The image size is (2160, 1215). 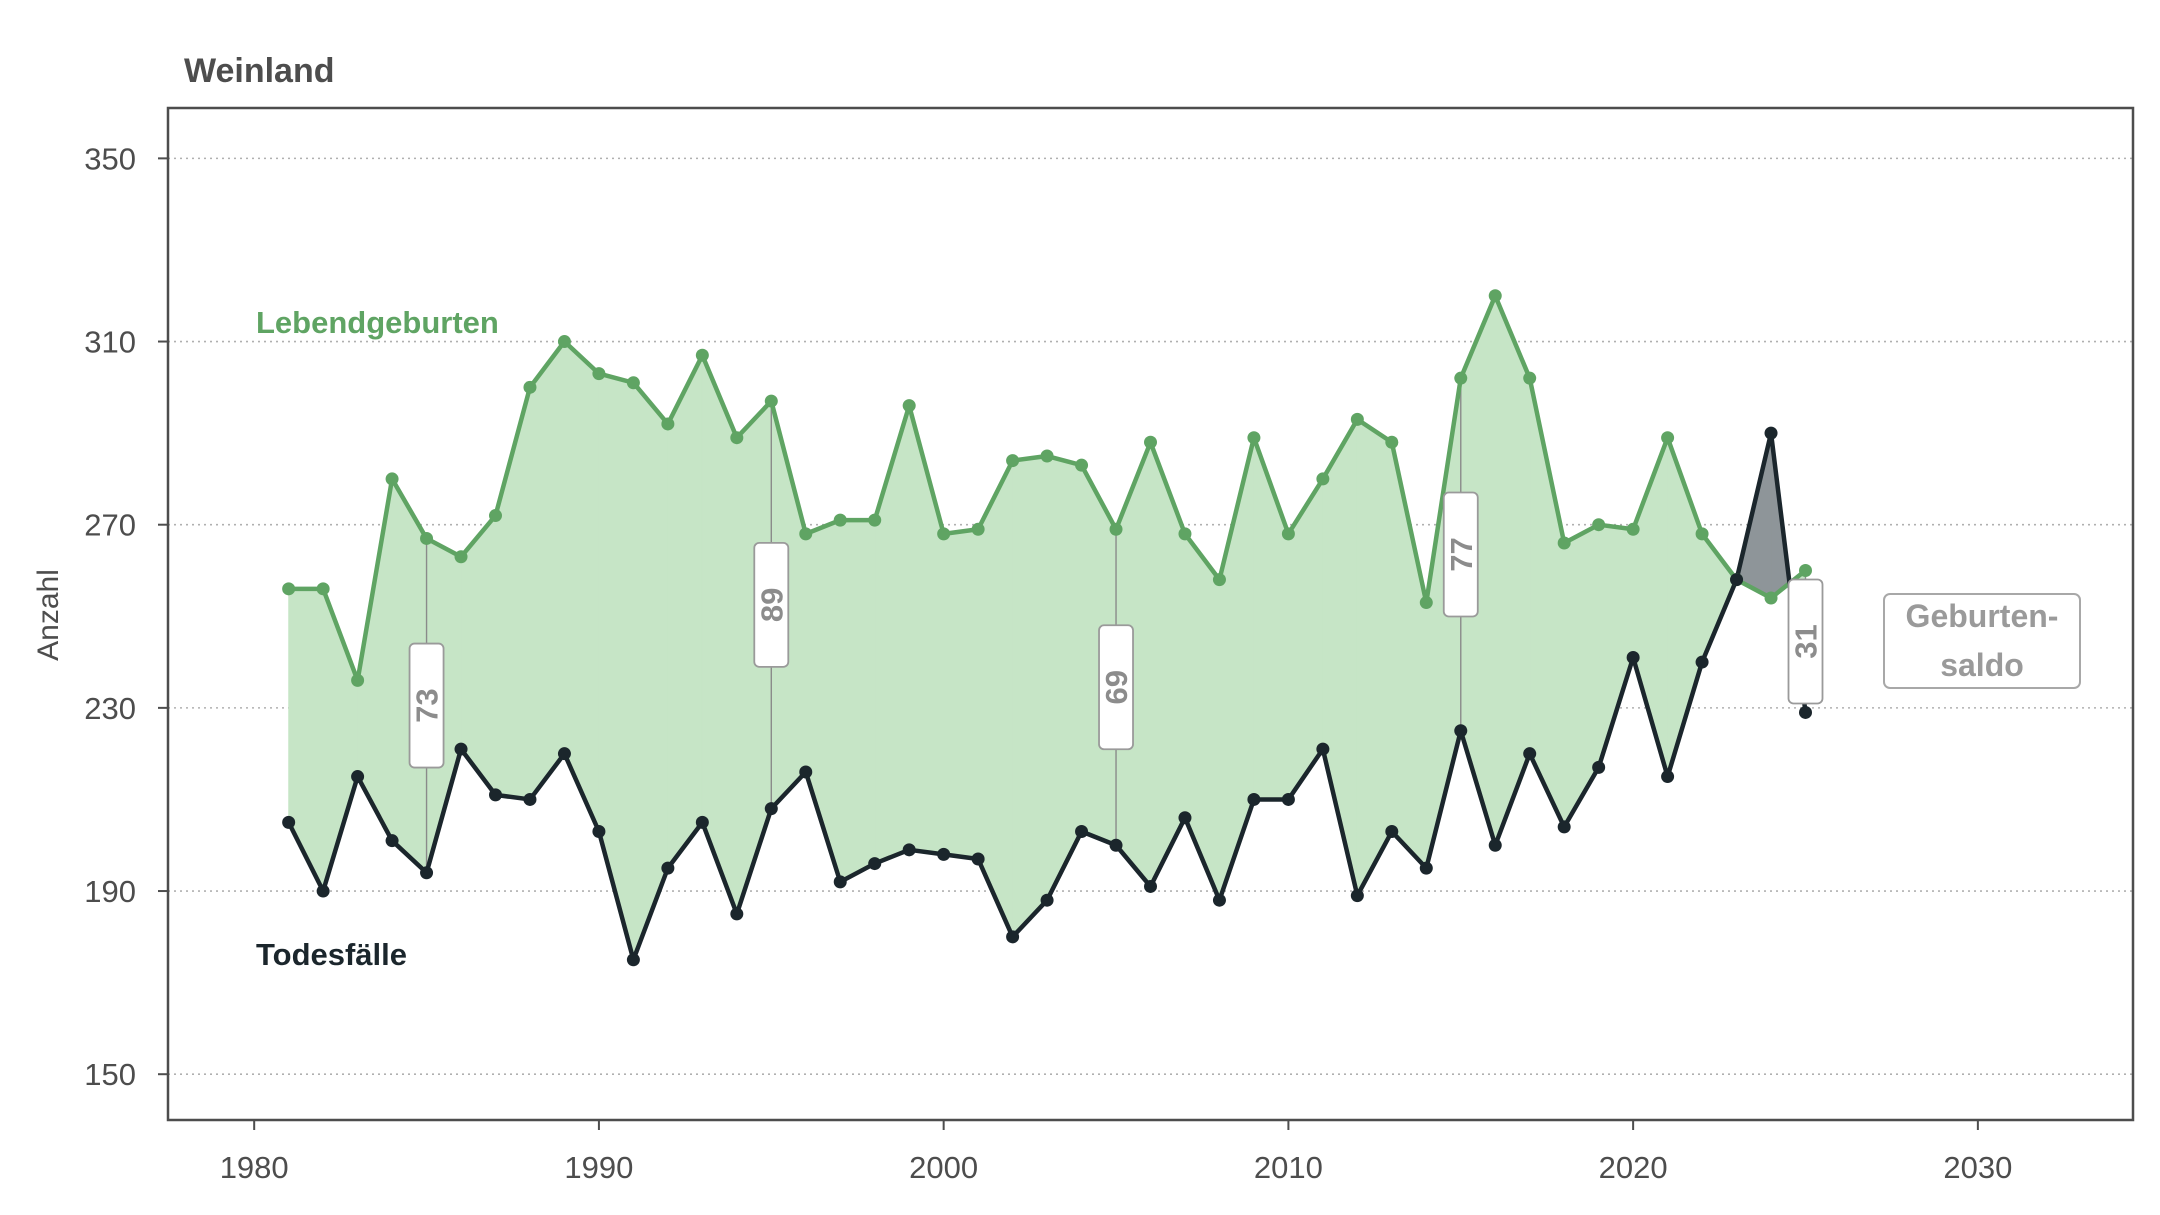 What do you see at coordinates (1254, 438) in the screenshot?
I see `births-point-2009` at bounding box center [1254, 438].